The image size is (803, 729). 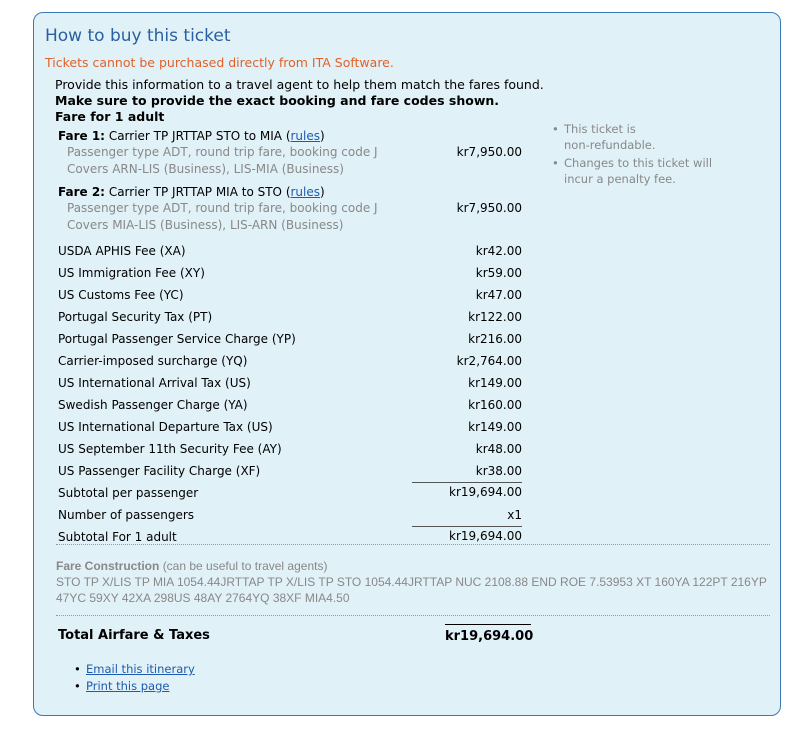 I want to click on subtotal-adult-row: Subtotal For 1 adult kr19,694.00, so click(x=290, y=537).